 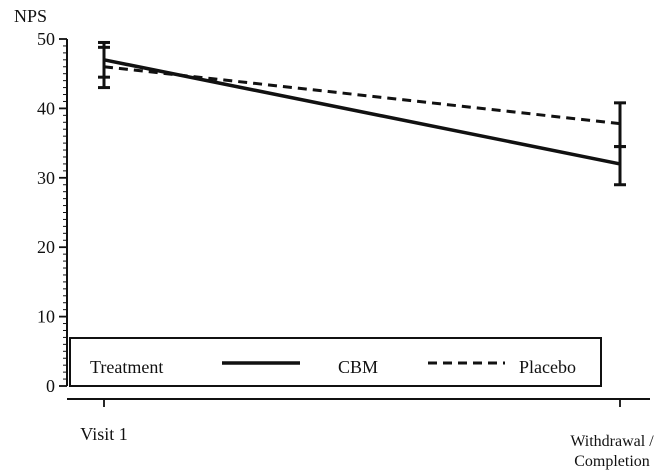 I want to click on y-tick-label: 10, so click(x=46, y=317).